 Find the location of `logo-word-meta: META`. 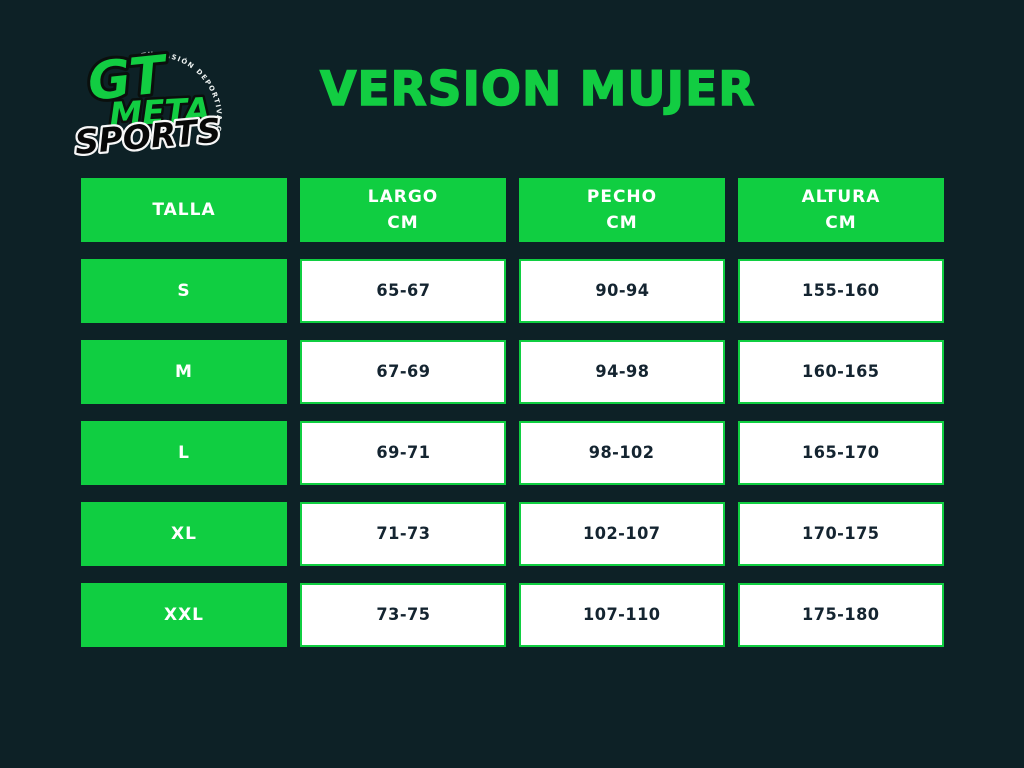

logo-word-meta: META is located at coordinates (159, 112).